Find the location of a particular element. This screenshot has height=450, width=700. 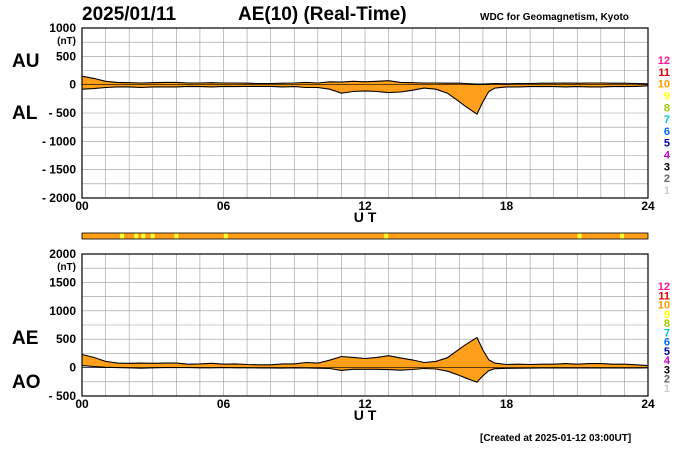

chart-date: 2025/01/11 is located at coordinates (129, 14).